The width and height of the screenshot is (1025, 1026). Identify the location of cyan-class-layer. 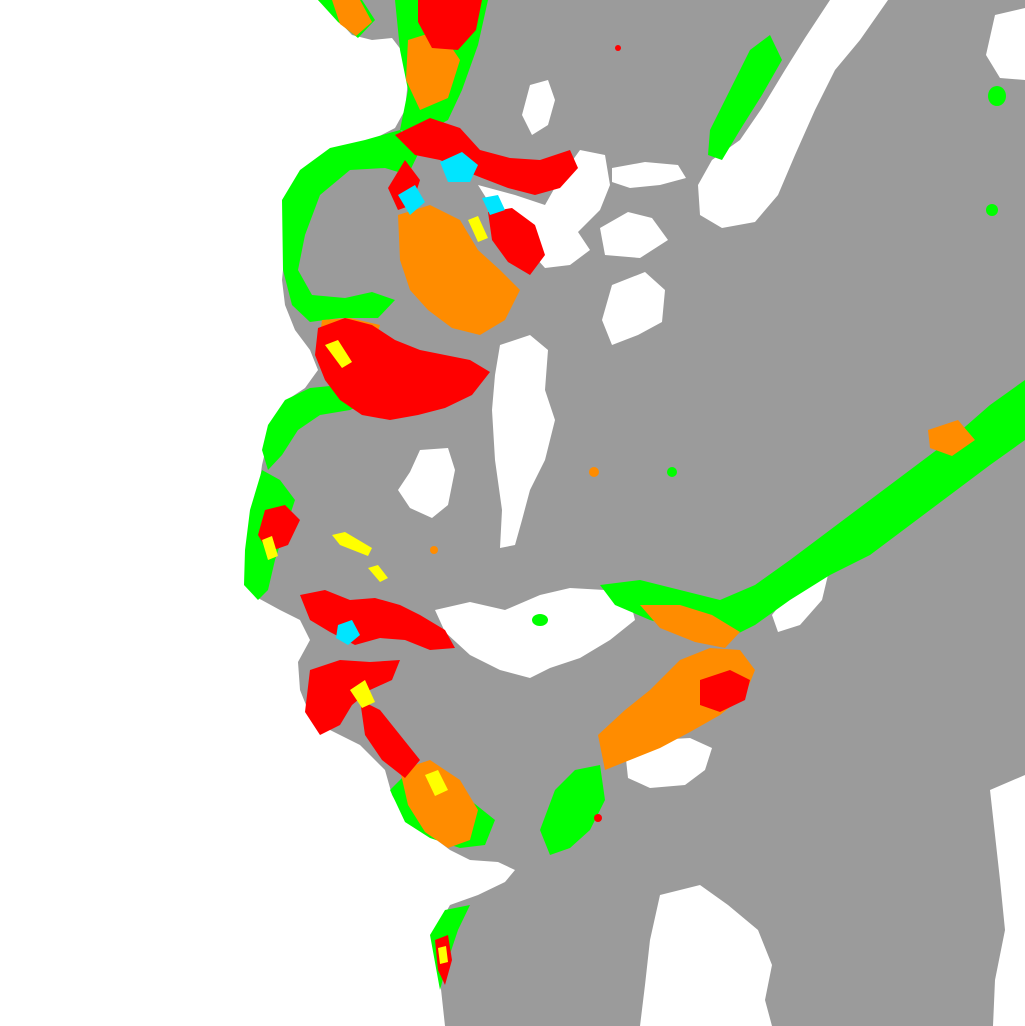
(420, 398).